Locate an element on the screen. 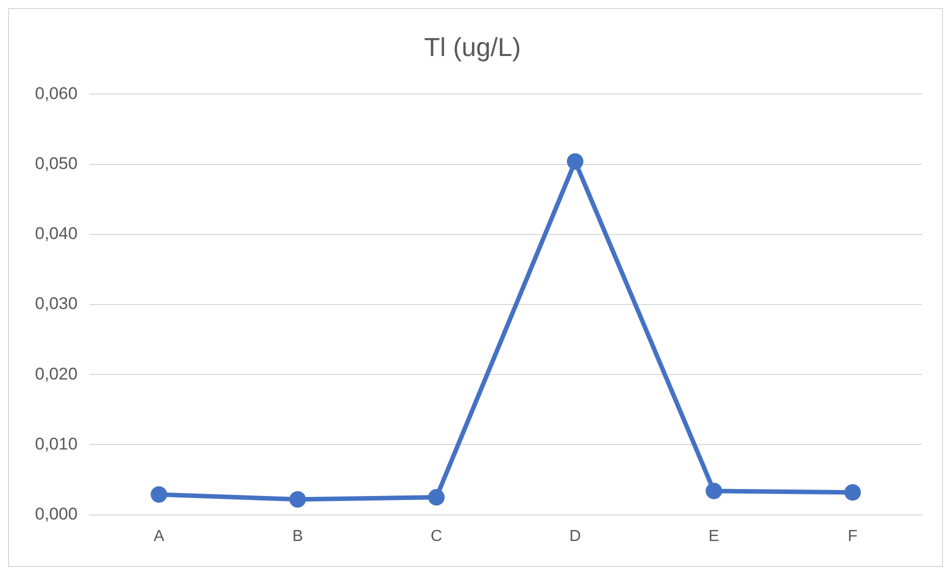 This screenshot has width=951, height=575. y-tick-label: 0,010 is located at coordinates (56, 444).